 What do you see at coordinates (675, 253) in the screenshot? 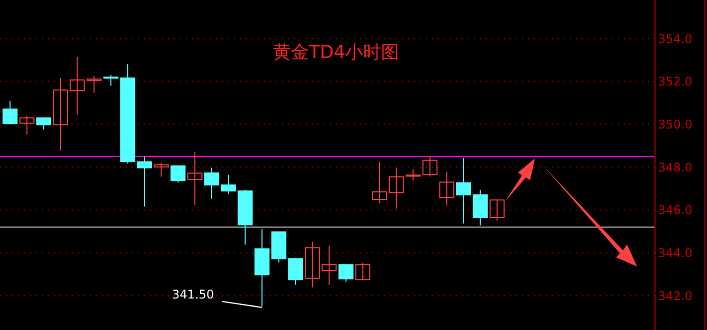
I see `y-tick-label: 344.0` at bounding box center [675, 253].